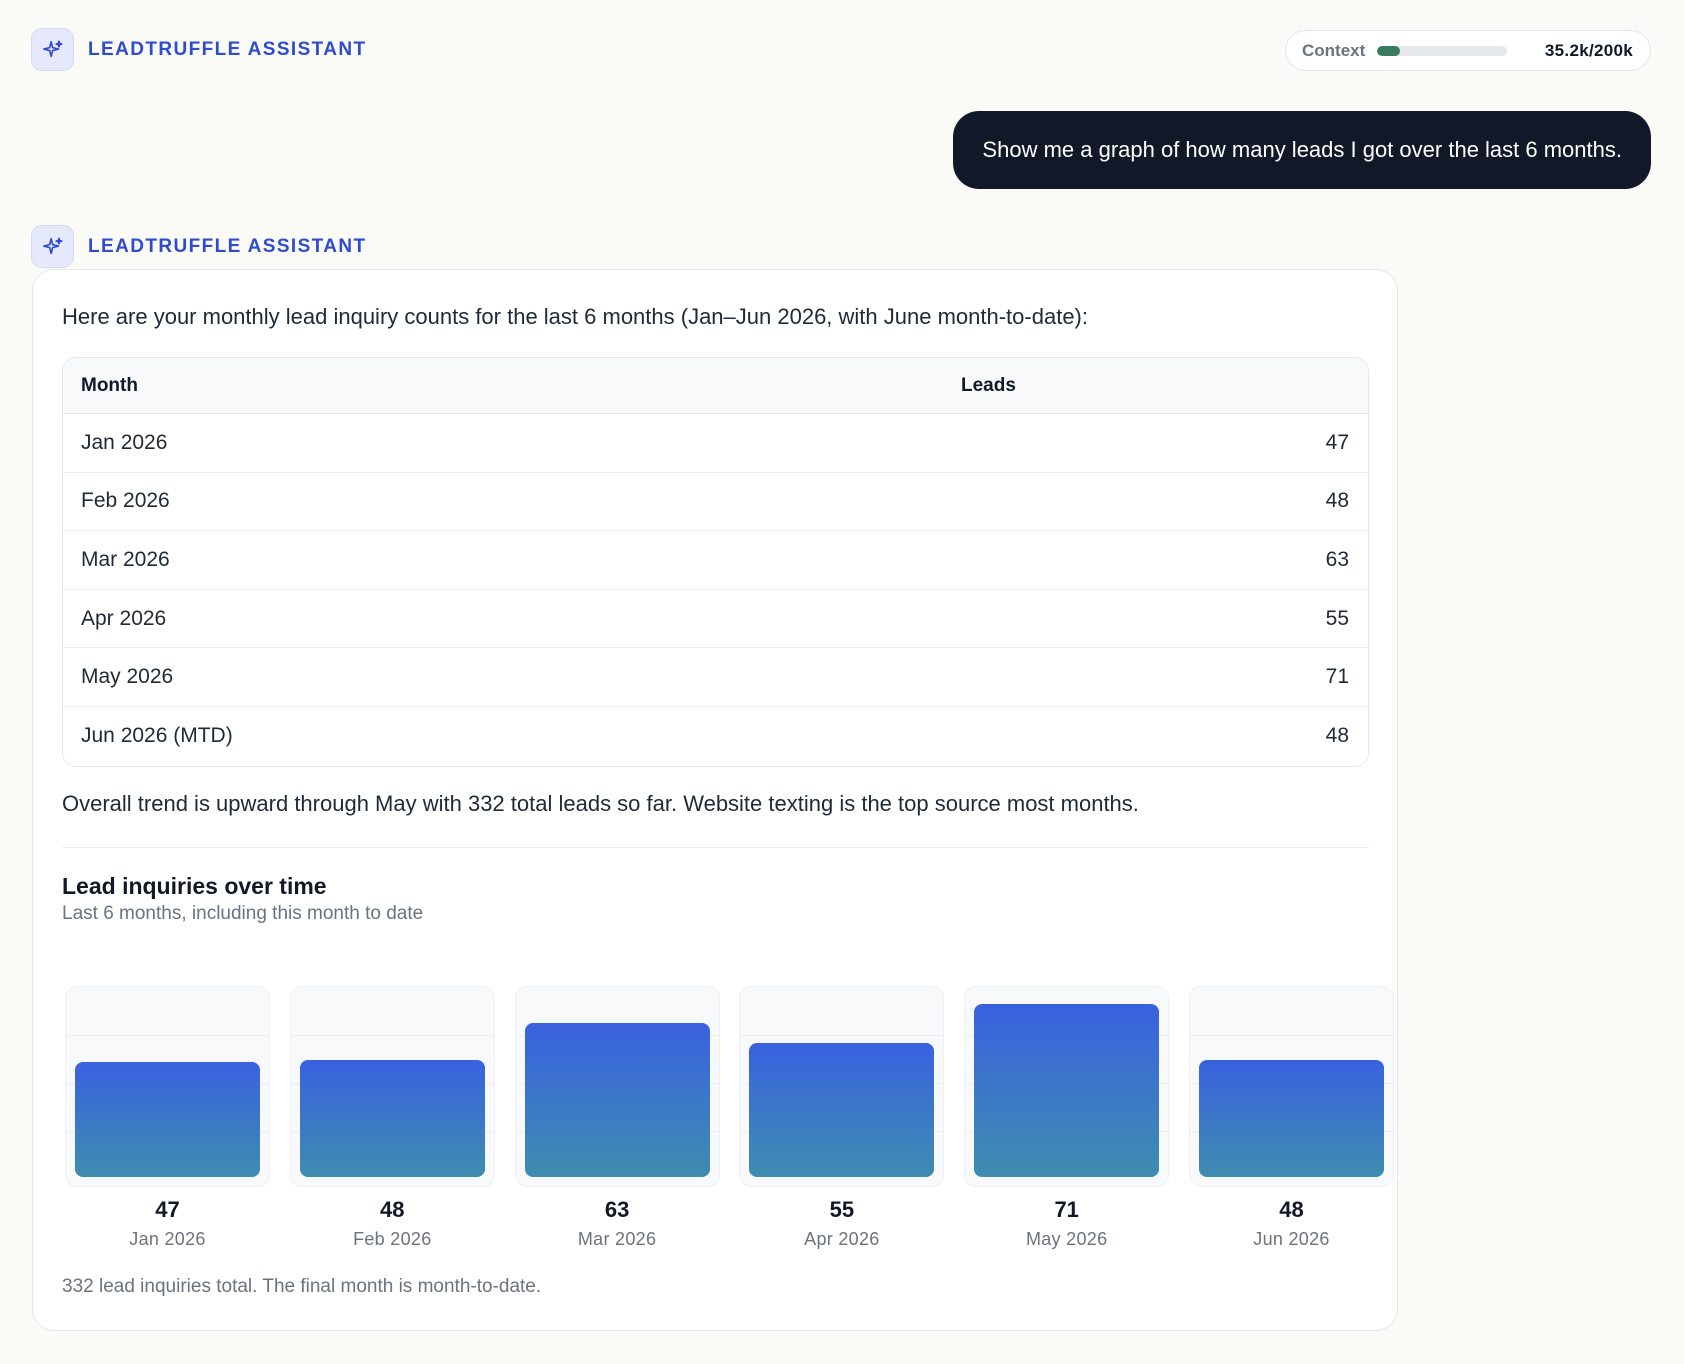 This screenshot has height=1364, width=1684. I want to click on bar-category-label: Mar 2026, so click(617, 1239).